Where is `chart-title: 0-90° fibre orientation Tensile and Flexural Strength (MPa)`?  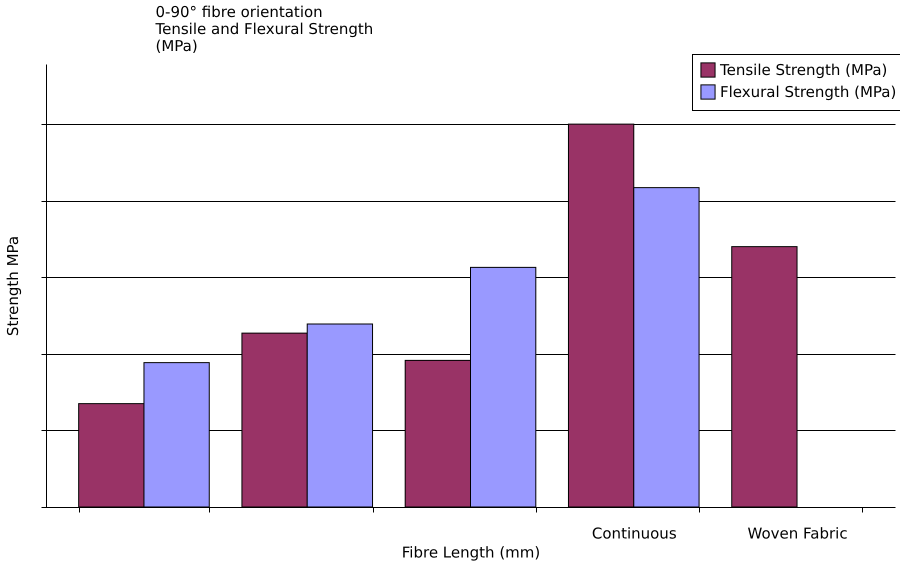
chart-title: 0-90° fibre orientation Tensile and Flexural Strength (MPa) is located at coordinates (264, 29).